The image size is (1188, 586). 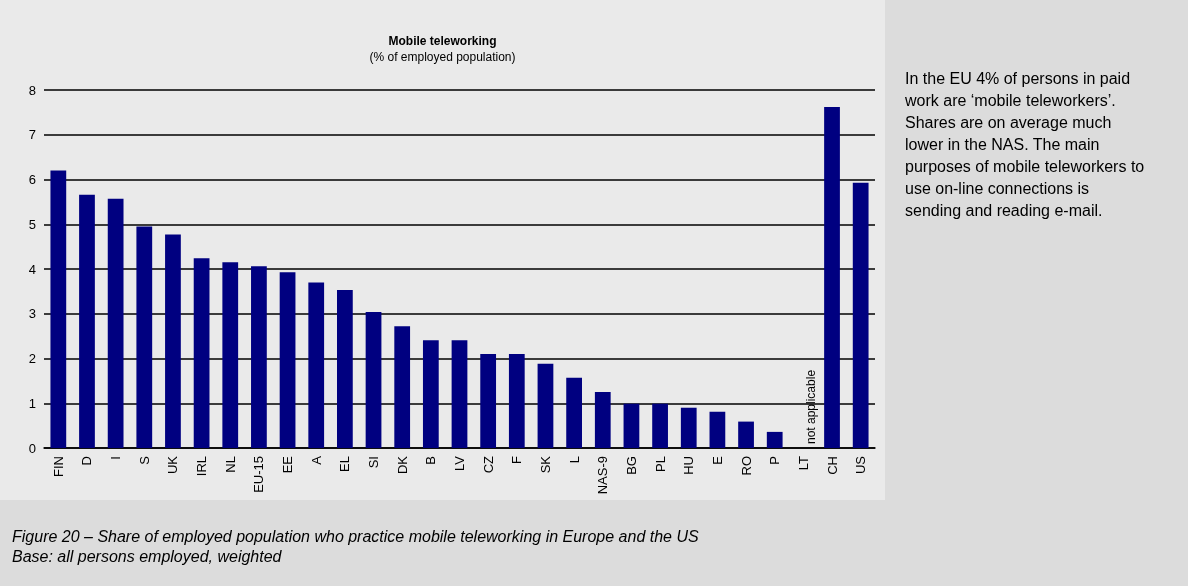 What do you see at coordinates (87, 461) in the screenshot?
I see `x-tick-label: D` at bounding box center [87, 461].